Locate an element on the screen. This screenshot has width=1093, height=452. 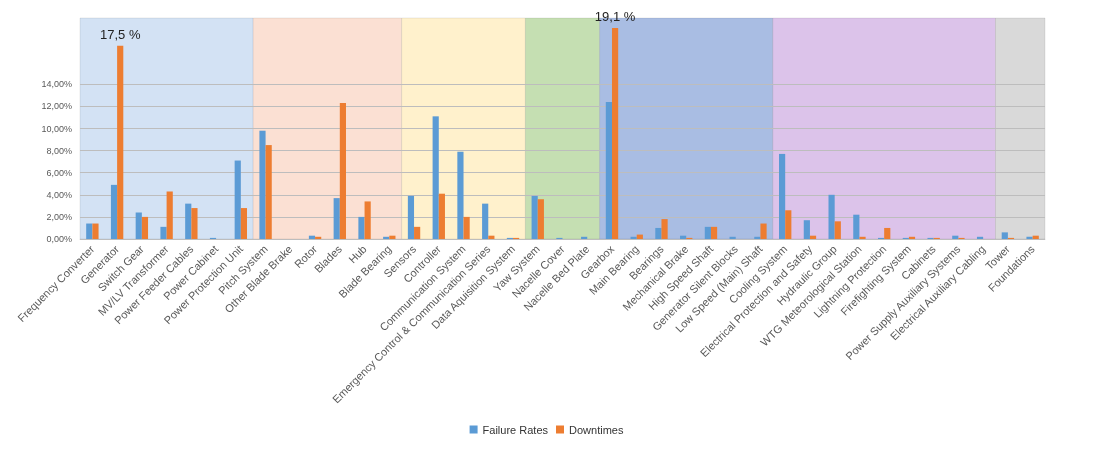
y-tick-label: 6,00% is located at coordinates (59, 172).